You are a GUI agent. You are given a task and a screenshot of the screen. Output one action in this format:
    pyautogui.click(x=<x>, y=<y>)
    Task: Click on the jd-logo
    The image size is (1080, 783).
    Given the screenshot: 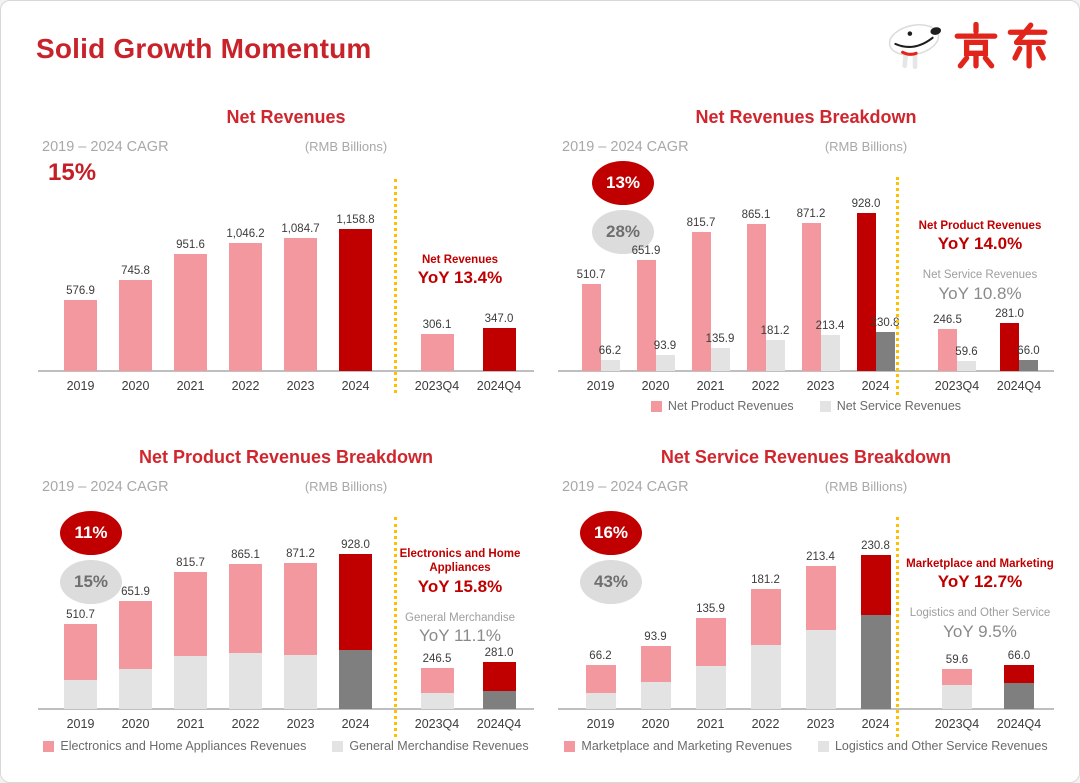 What is the action you would take?
    pyautogui.click(x=967, y=45)
    